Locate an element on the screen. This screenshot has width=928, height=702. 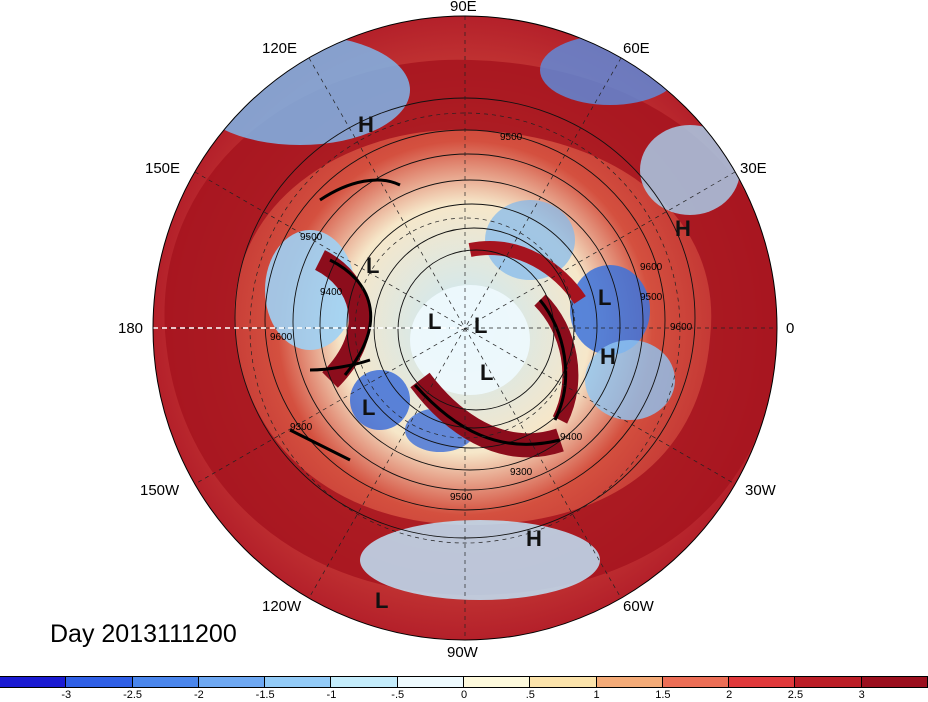
lon-label-120e: 120E is located at coordinates (280, 48).